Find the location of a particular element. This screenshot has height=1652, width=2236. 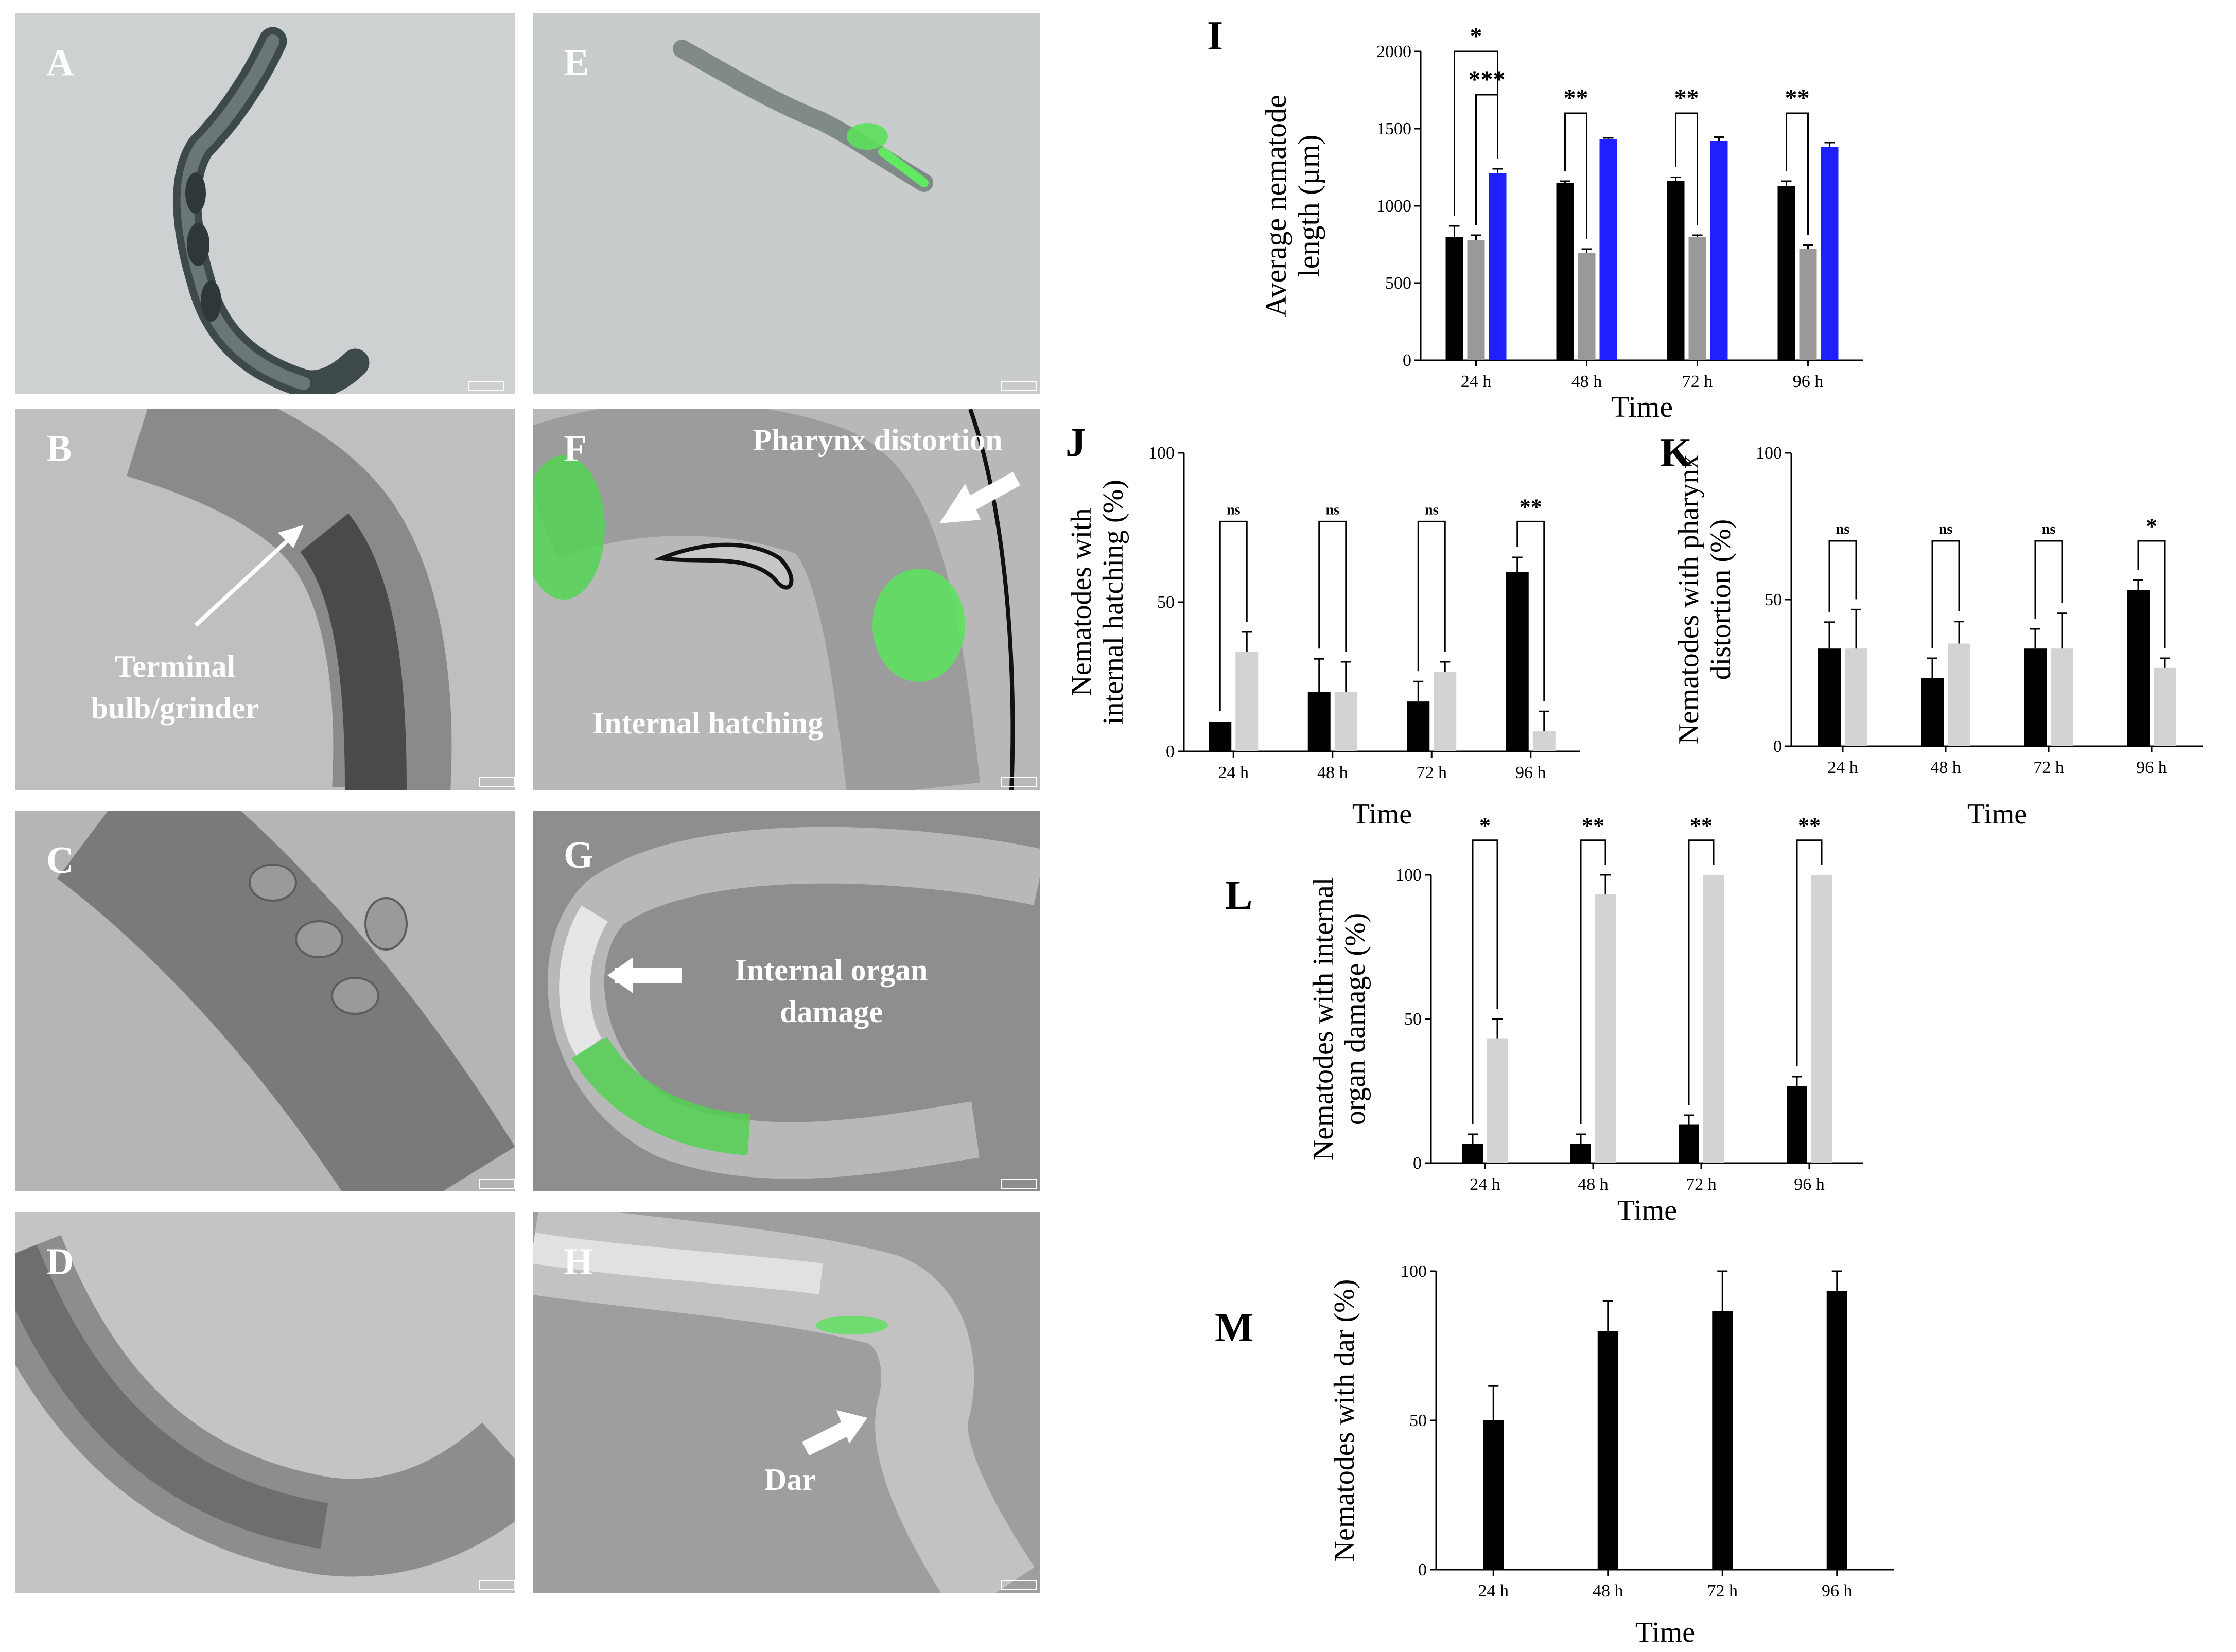

worm-image-a is located at coordinates (271, 210).